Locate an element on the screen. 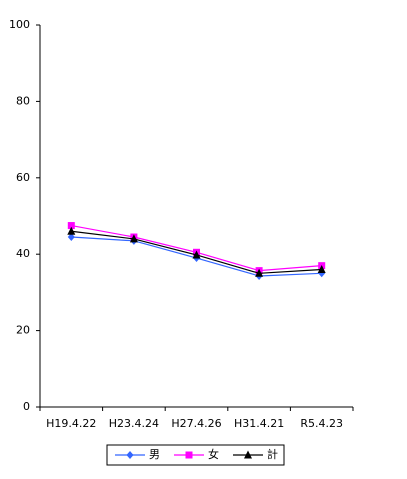  x-tick-label: H19.4.22 is located at coordinates (71, 423).